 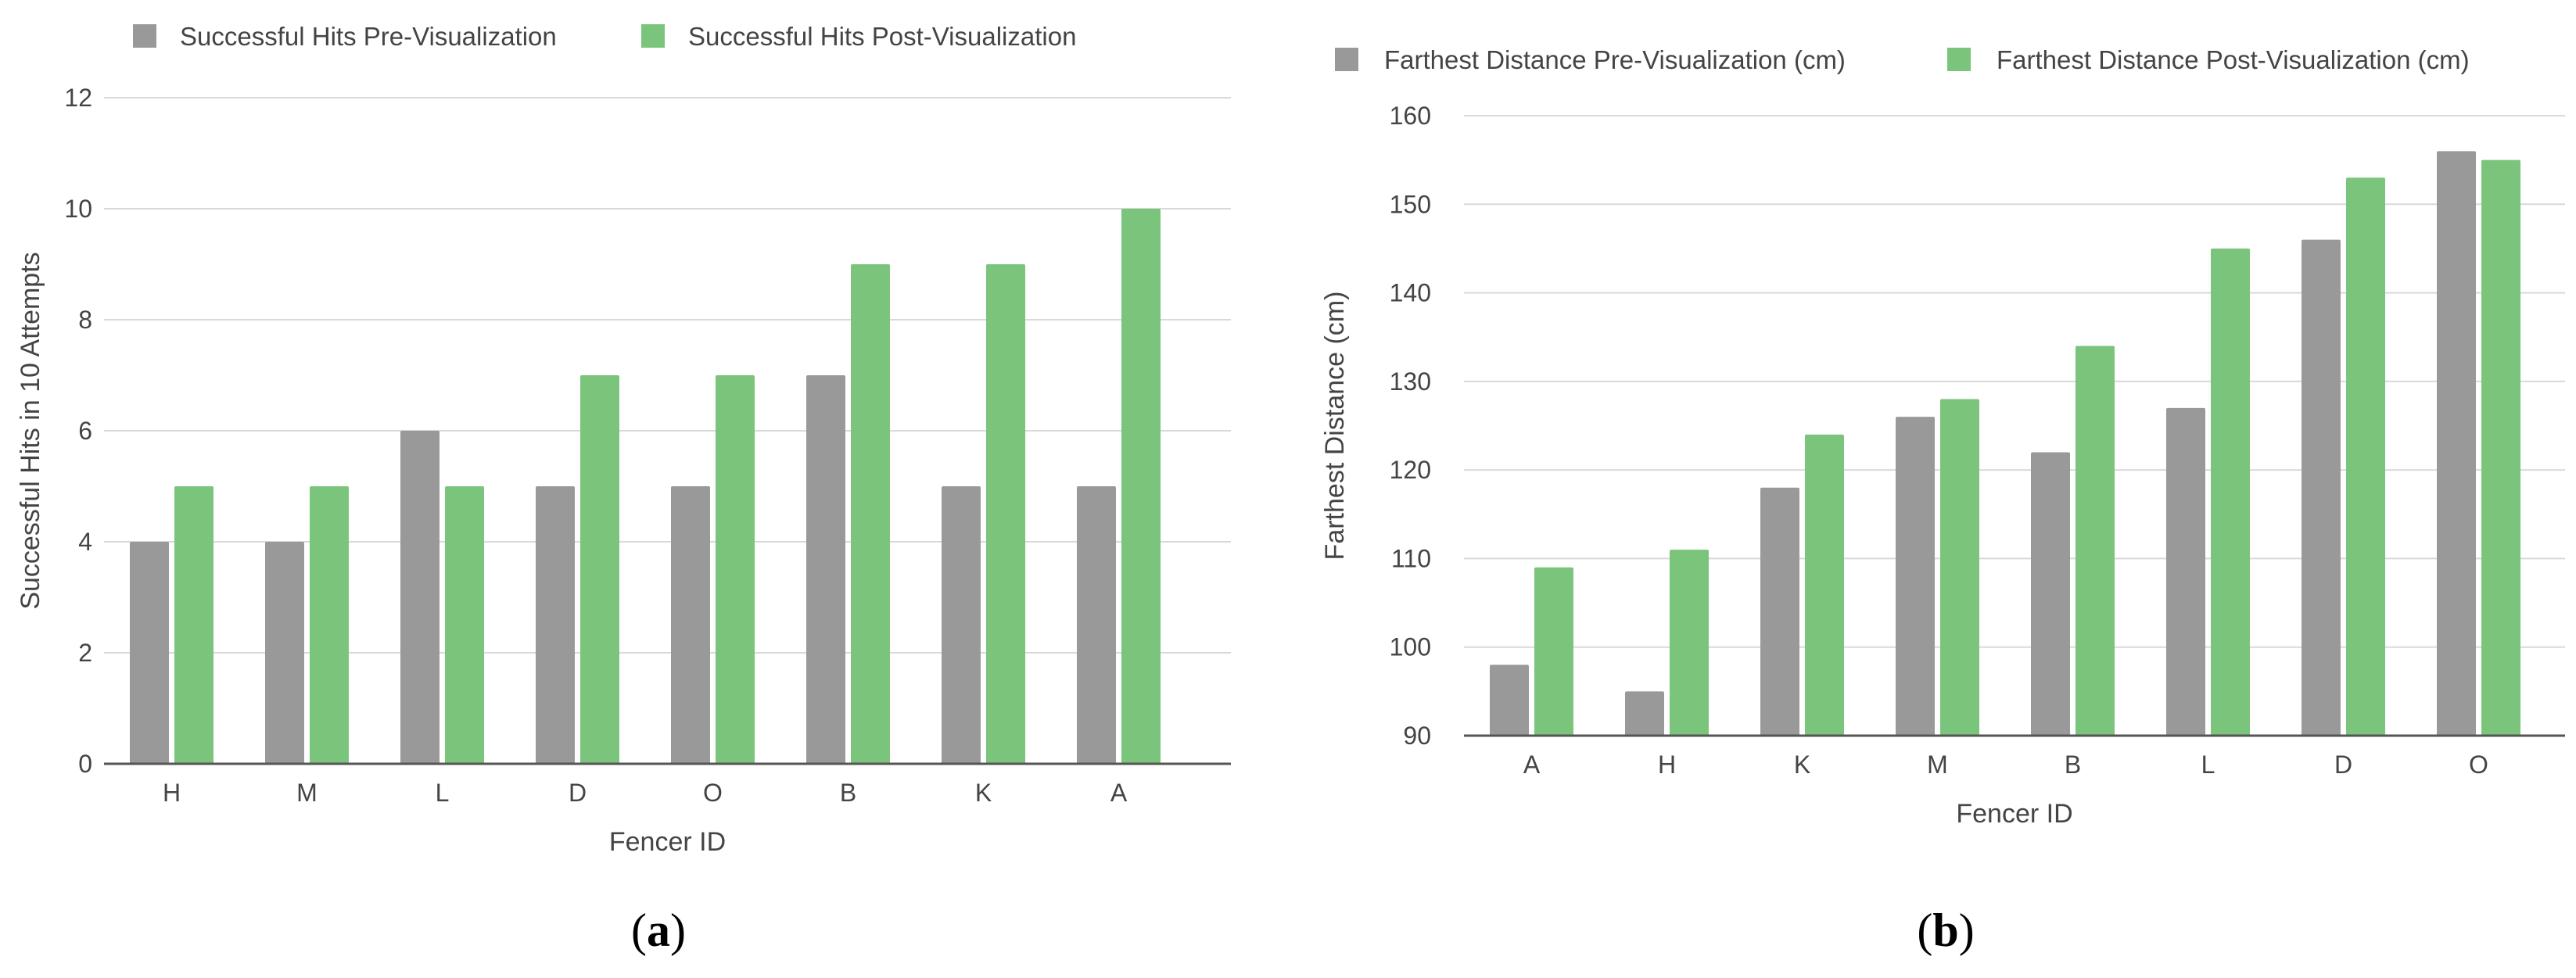 I want to click on y-tick-label: 10, so click(x=78, y=209).